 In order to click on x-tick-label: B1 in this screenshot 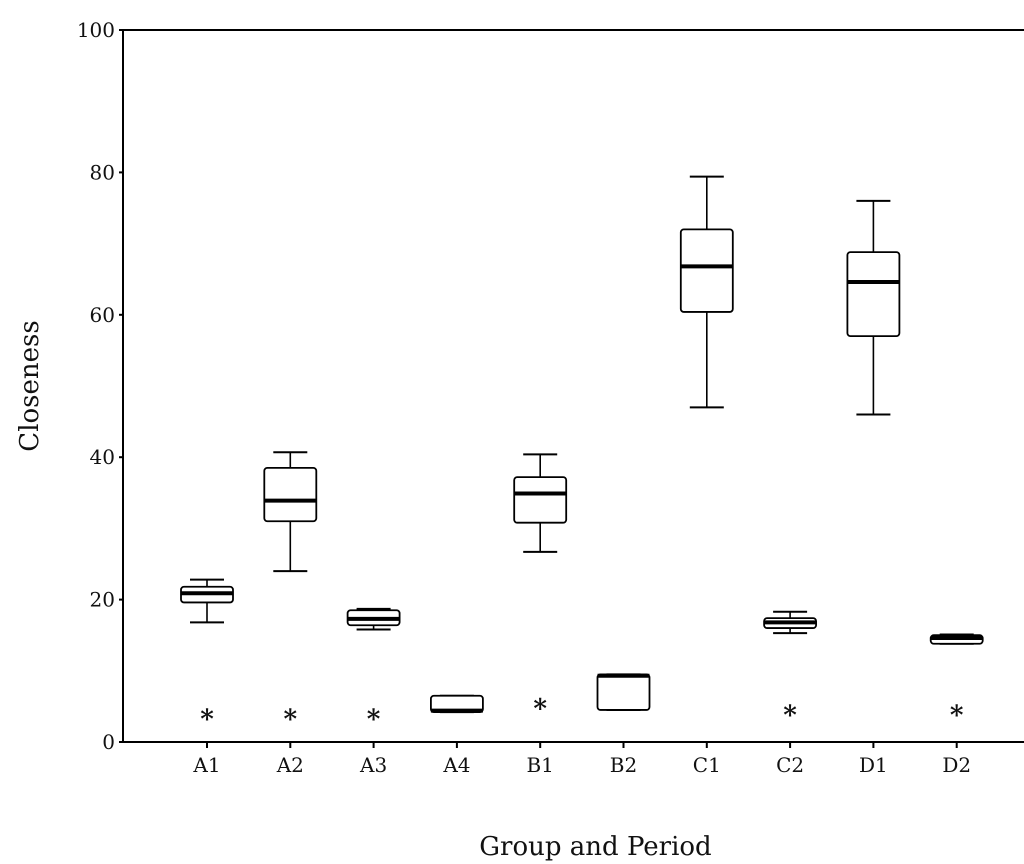, I will do `click(539, 765)`.